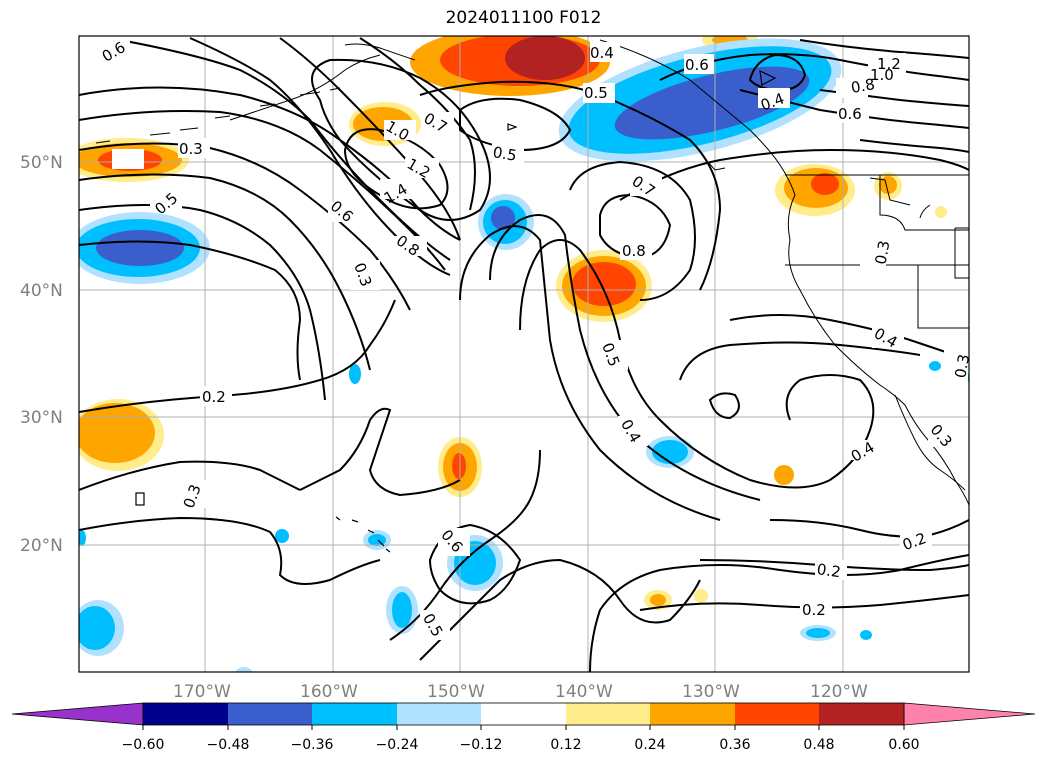 This screenshot has width=1047, height=765. I want to click on lat-label: 30°N, so click(41, 418).